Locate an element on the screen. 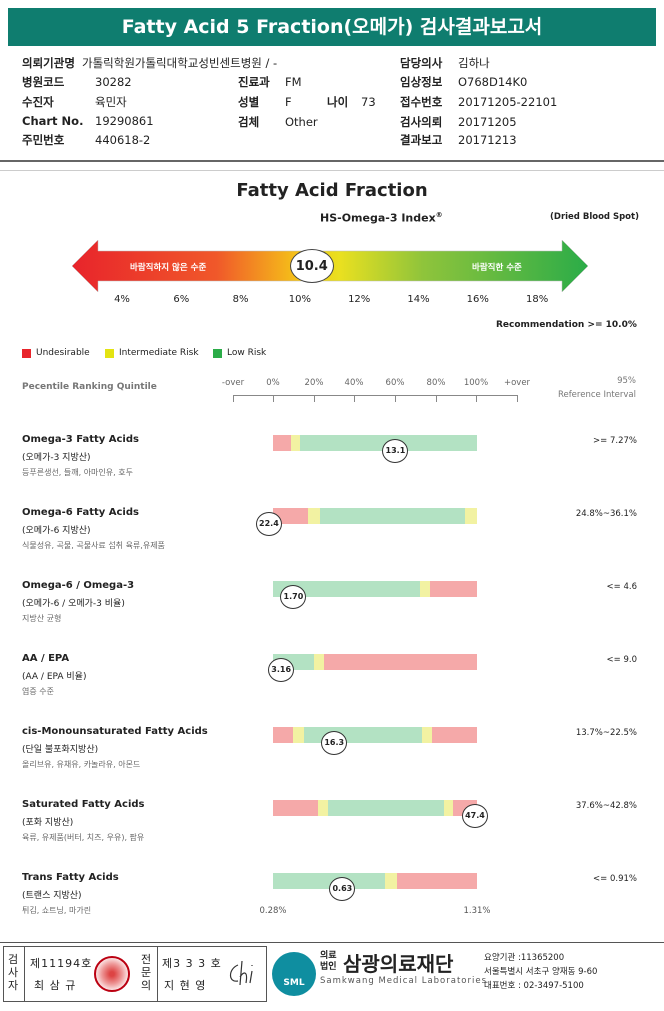 This screenshot has width=664, height=1011. row-description: 올리브유, 유채유, 카놀라유, 아몬드 is located at coordinates (81, 764).